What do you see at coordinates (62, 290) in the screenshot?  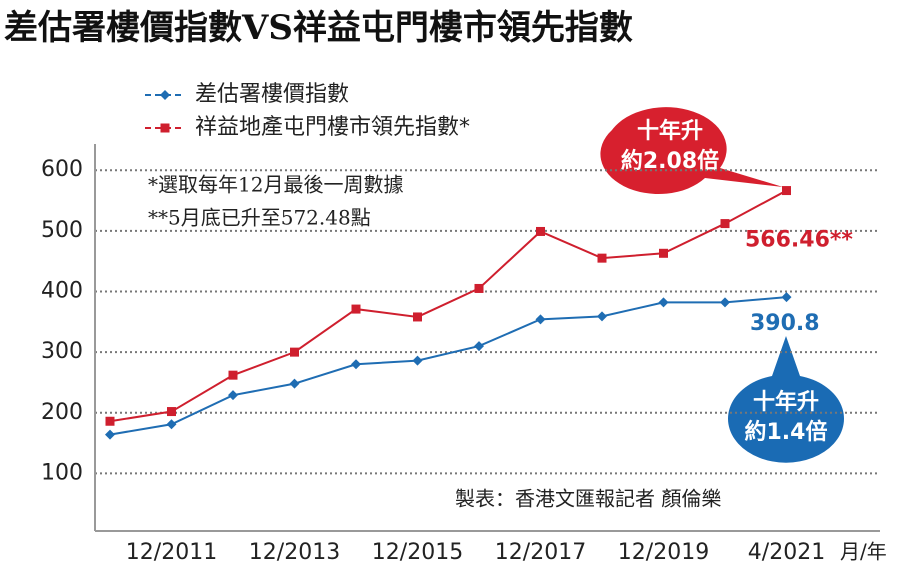 I see `y-tick-label: 400` at bounding box center [62, 290].